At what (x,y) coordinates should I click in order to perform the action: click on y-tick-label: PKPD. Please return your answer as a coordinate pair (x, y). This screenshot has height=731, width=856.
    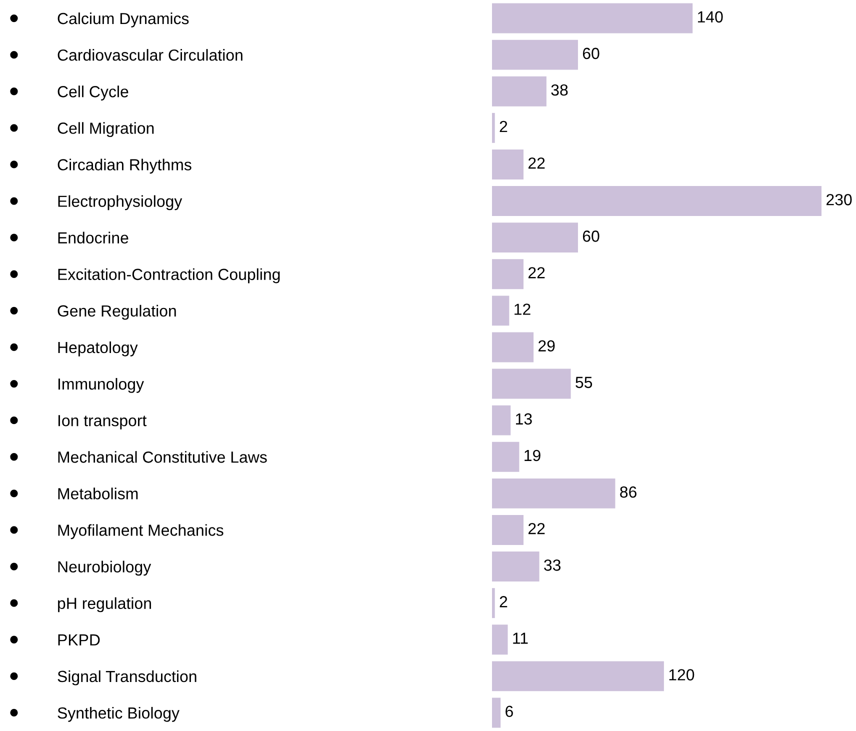
    Looking at the image, I should click on (79, 640).